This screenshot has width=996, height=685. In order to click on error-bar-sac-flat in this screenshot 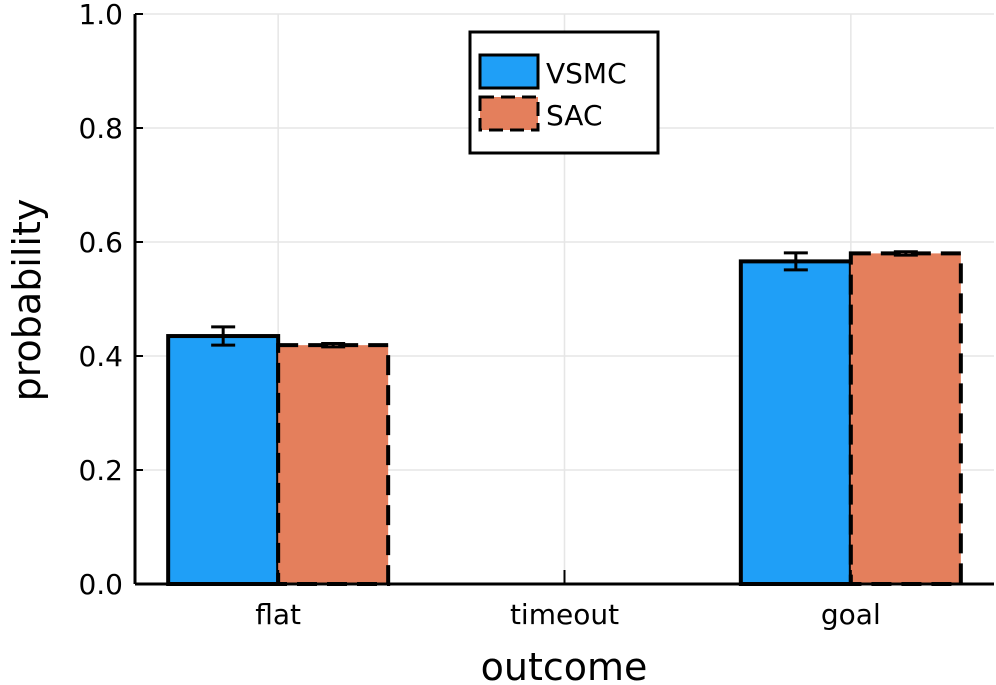, I will do `click(333, 345)`.